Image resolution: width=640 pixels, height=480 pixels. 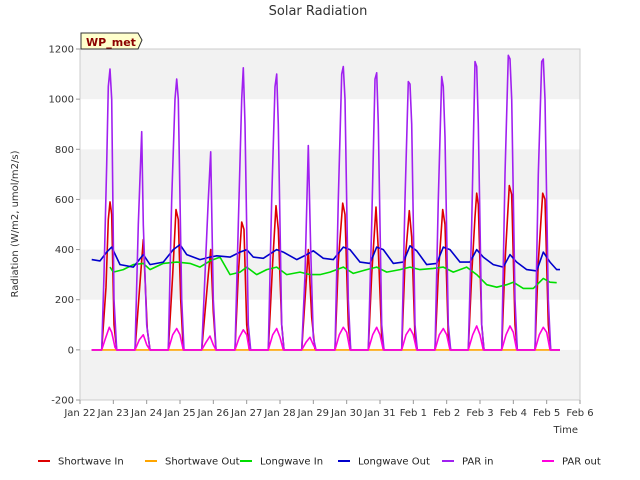 What do you see at coordinates (325, 338) in the screenshot?
I see `series-line-par-out` at bounding box center [325, 338].